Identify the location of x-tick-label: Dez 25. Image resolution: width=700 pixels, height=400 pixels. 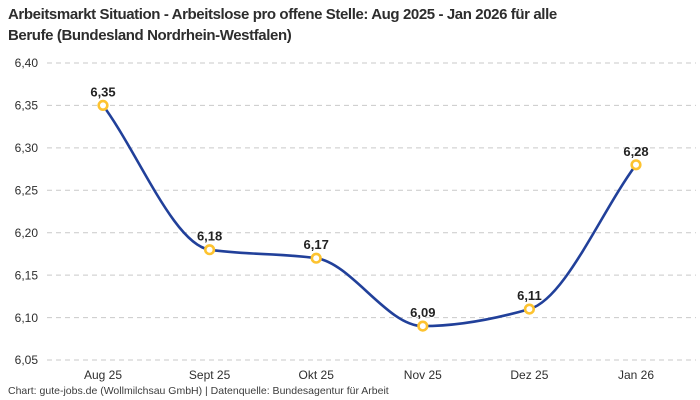
(529, 375).